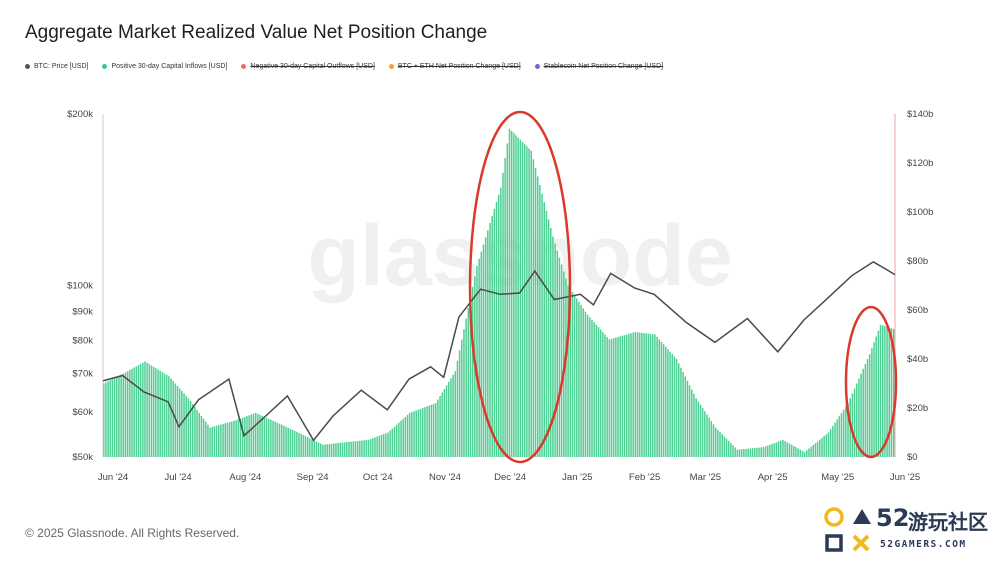 This screenshot has height=564, width=1000. What do you see at coordinates (510, 477) in the screenshot?
I see `x-tick-label: Dec '24` at bounding box center [510, 477].